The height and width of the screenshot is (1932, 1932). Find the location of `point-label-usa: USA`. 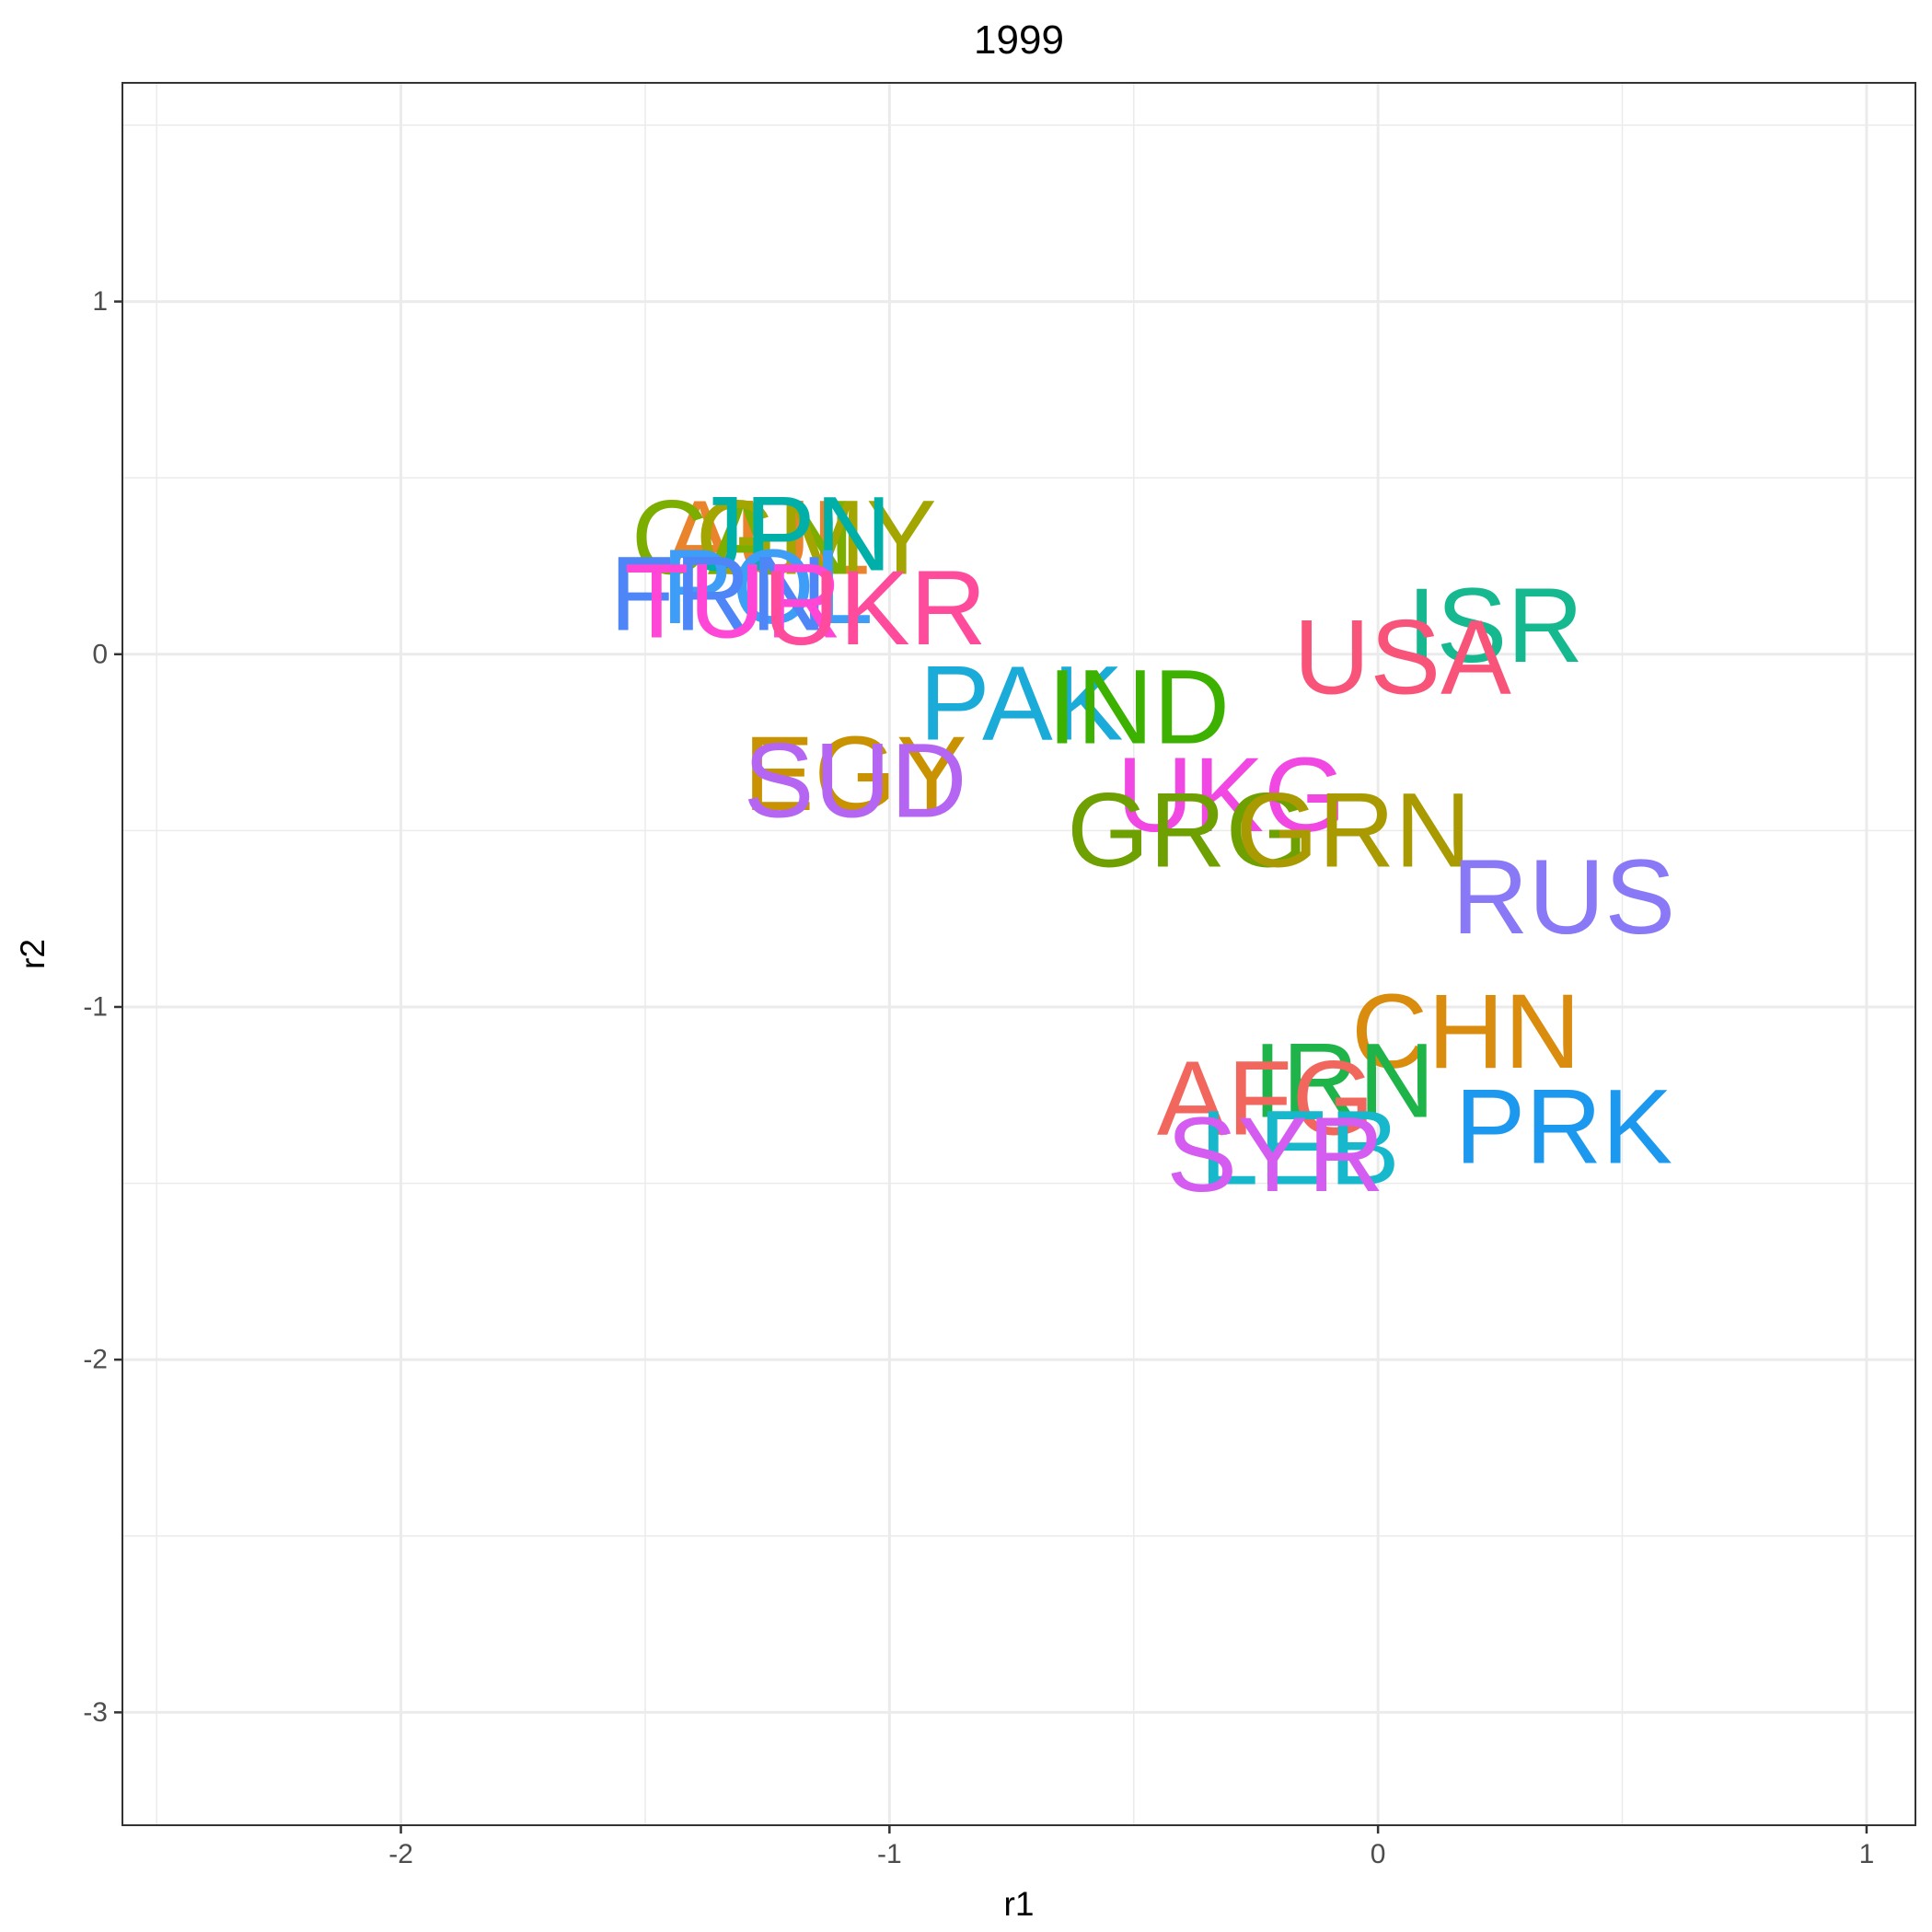

point-label-usa: USA is located at coordinates (1402, 658).